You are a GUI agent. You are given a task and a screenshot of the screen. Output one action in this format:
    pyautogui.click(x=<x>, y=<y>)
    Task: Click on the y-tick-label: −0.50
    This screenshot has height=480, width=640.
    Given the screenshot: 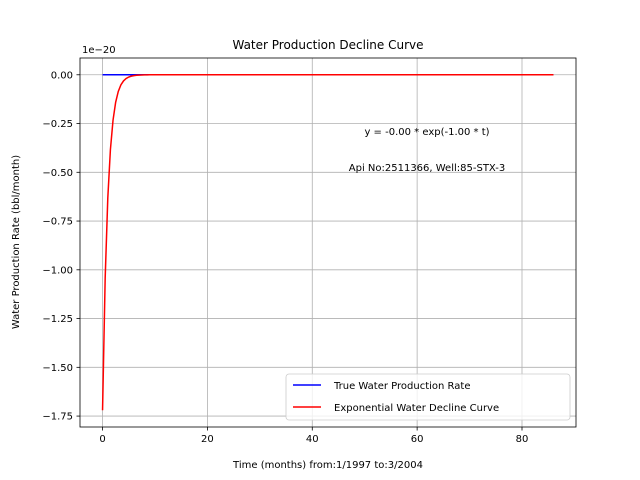 What is the action you would take?
    pyautogui.click(x=57, y=173)
    